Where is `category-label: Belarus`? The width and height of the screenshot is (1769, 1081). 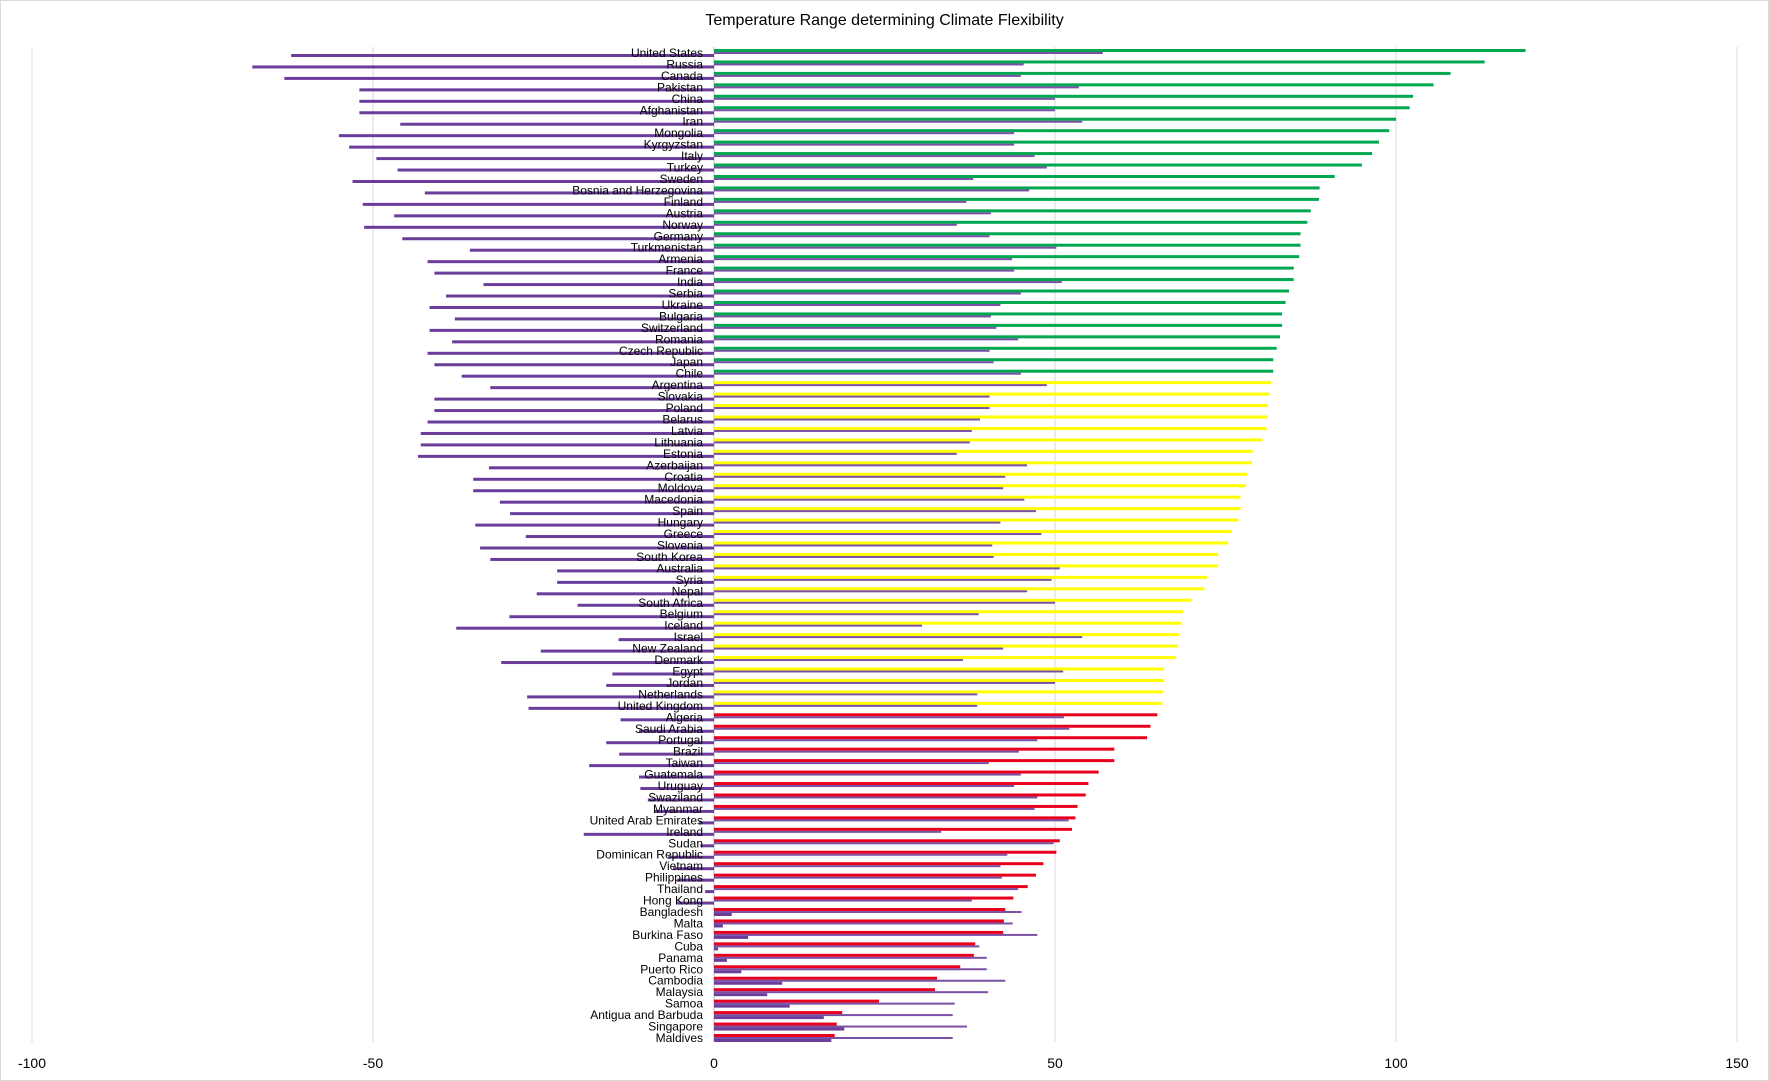
category-label: Belarus is located at coordinates (682, 420).